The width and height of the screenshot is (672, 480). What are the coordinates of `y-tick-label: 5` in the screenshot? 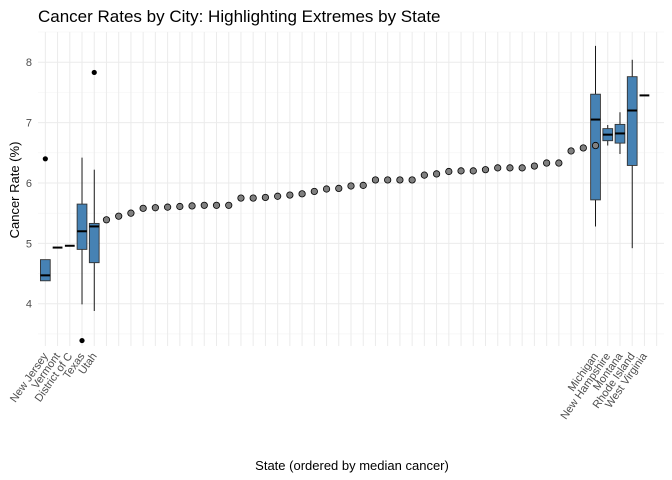 It's located at (29, 244).